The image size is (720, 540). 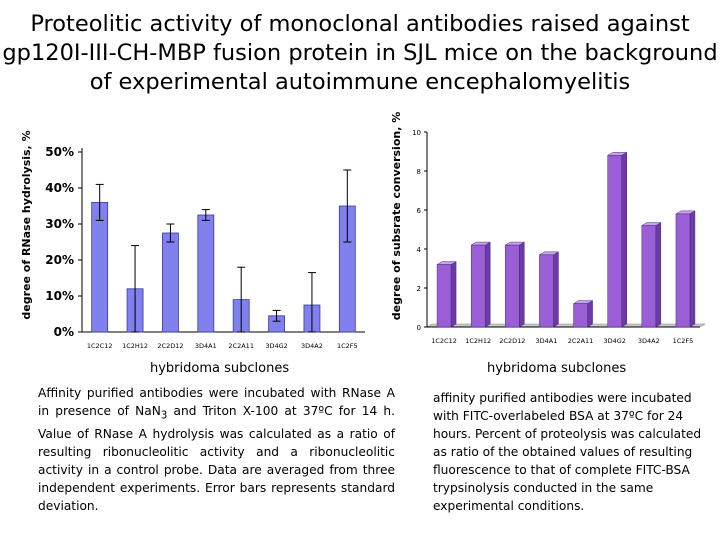 I want to click on bar-1C2C12, so click(x=444, y=296).